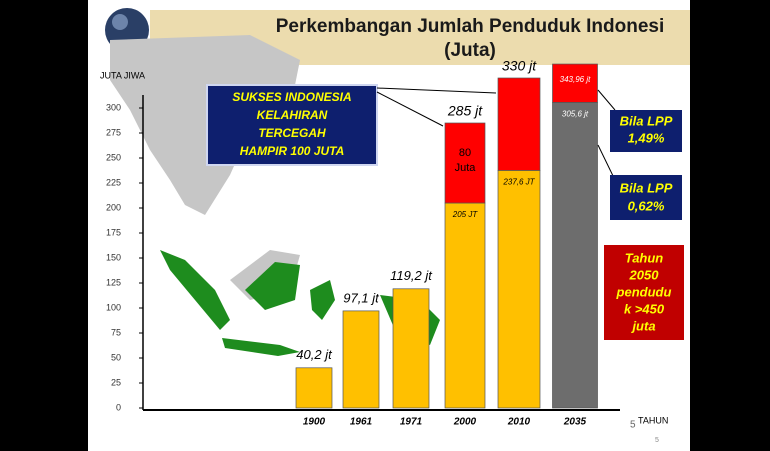 The height and width of the screenshot is (451, 770). What do you see at coordinates (361, 422) in the screenshot?
I see `x-tick-label: 1961` at bounding box center [361, 422].